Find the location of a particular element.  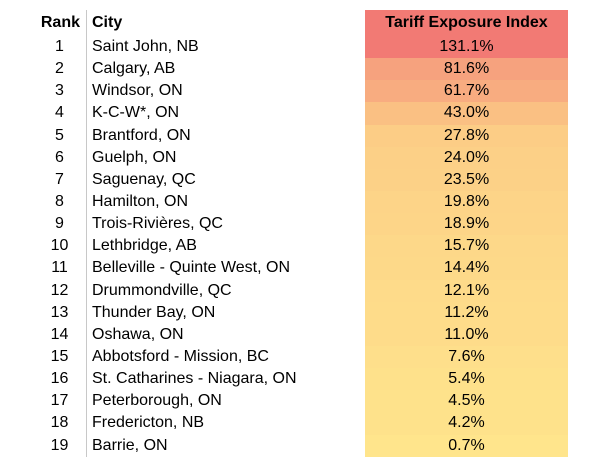

table-row: 13 Thunder Bay, ON 11.2% is located at coordinates (303, 312).